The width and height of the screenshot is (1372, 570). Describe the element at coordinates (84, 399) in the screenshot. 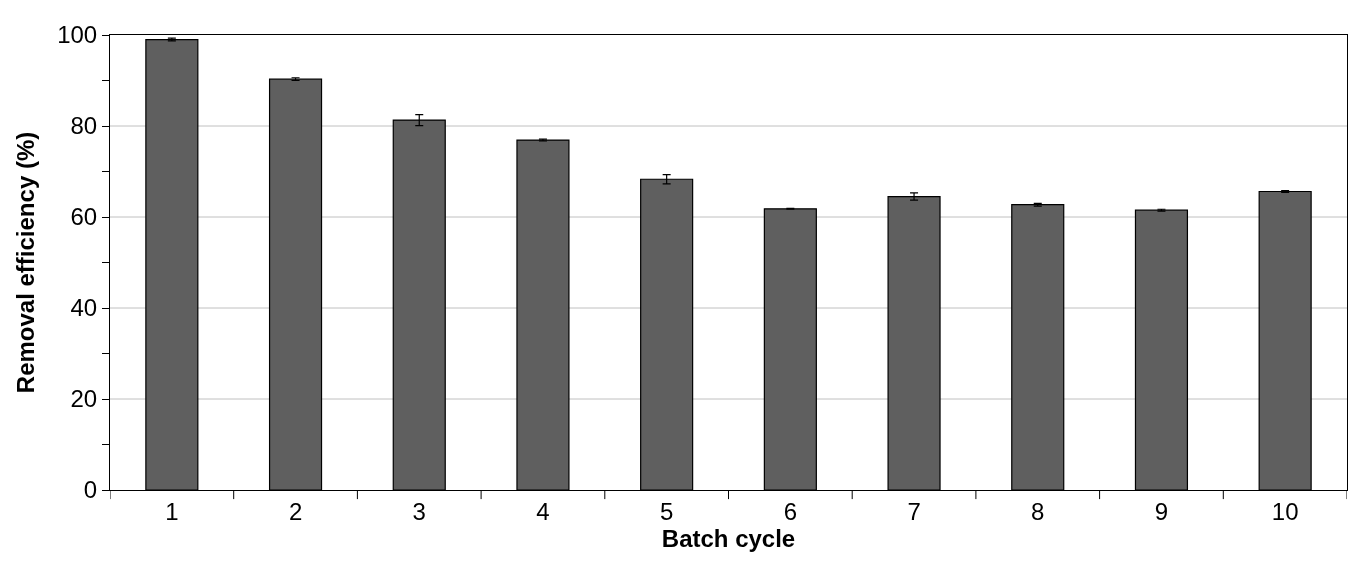

I see `y-tick-label: 20` at that location.